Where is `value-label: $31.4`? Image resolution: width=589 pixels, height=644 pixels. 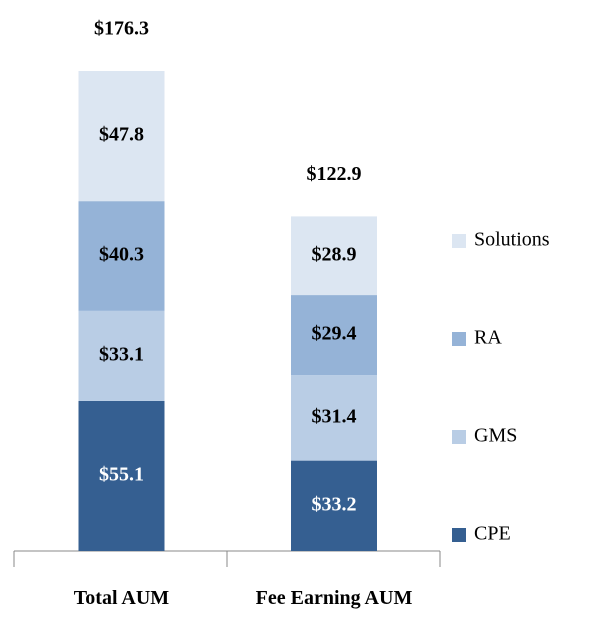
value-label: $31.4 is located at coordinates (334, 416).